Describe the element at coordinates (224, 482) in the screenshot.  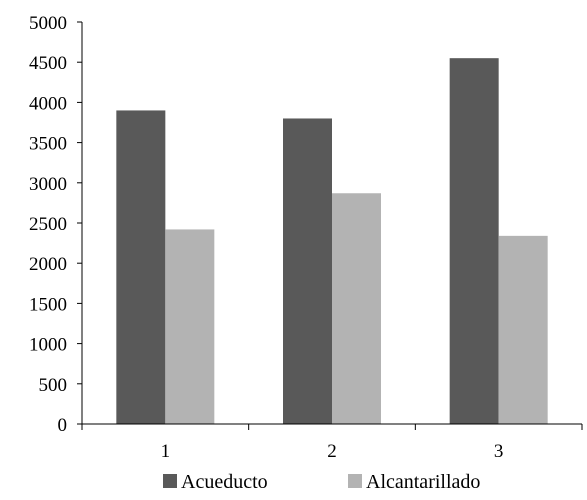
I see `legend-label-acueducto: Acueducto` at that location.